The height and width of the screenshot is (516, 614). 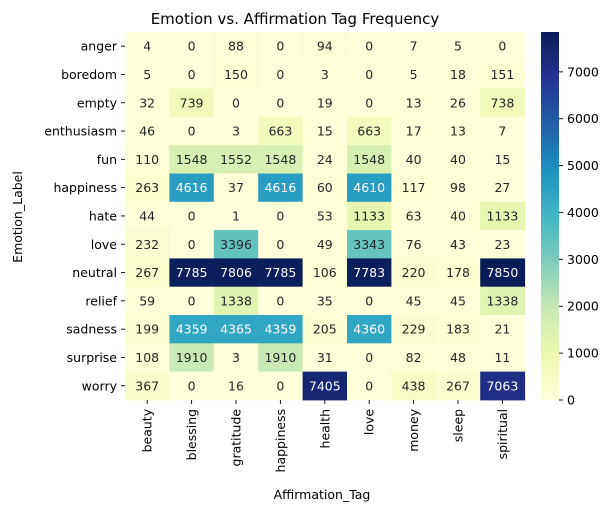 What do you see at coordinates (147, 244) in the screenshot?
I see `cell-value-label: 232` at bounding box center [147, 244].